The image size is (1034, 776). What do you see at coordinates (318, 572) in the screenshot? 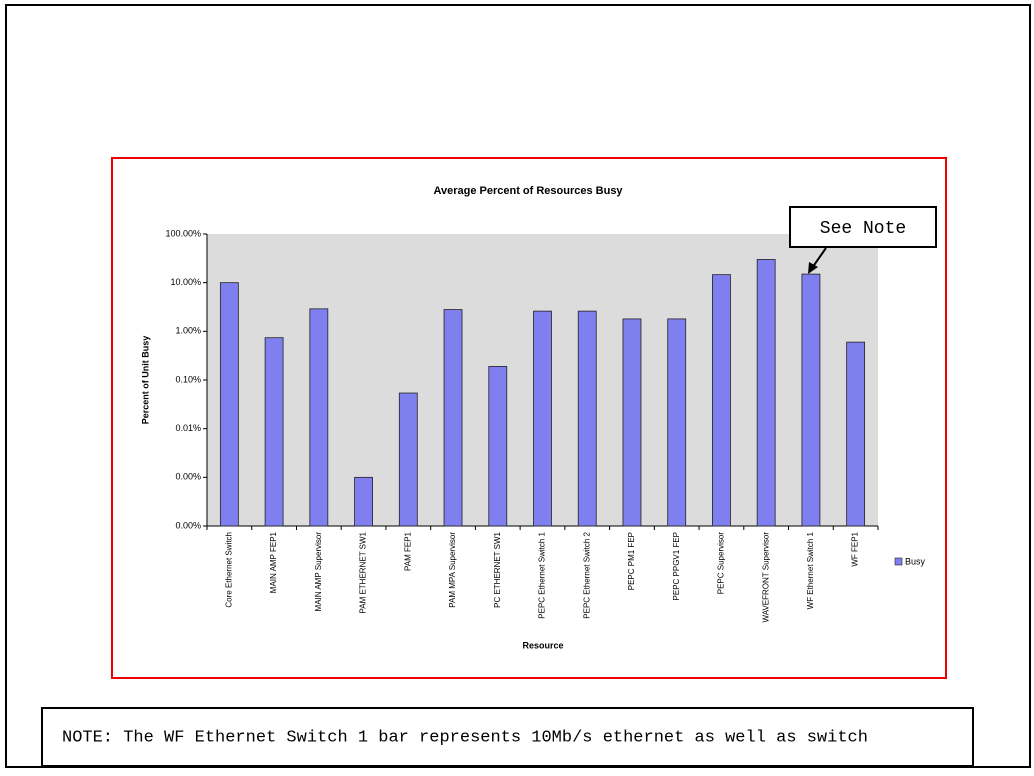
I see `x-tick-label: MAIN AMP Supervisor` at bounding box center [318, 572].